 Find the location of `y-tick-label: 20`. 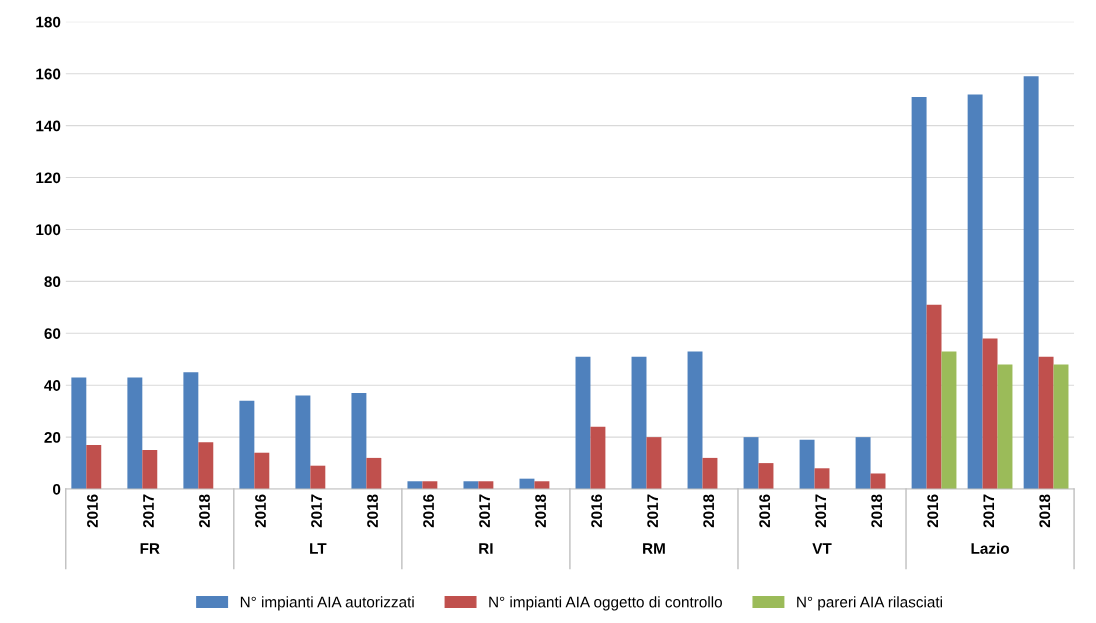

y-tick-label: 20 is located at coordinates (52, 437).